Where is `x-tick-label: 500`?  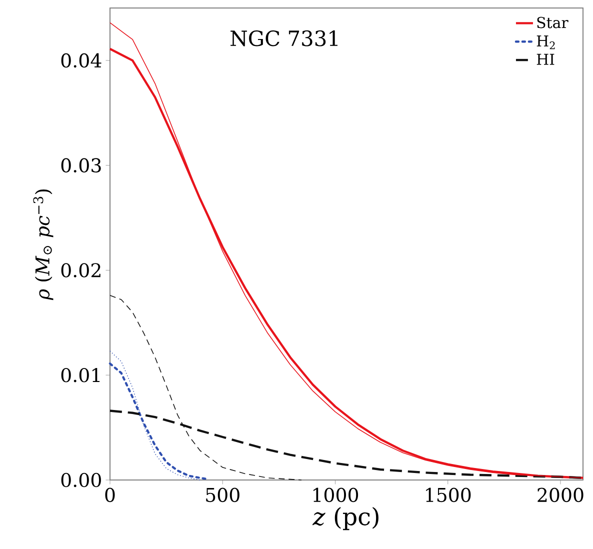 x-tick-label: 500 is located at coordinates (223, 495).